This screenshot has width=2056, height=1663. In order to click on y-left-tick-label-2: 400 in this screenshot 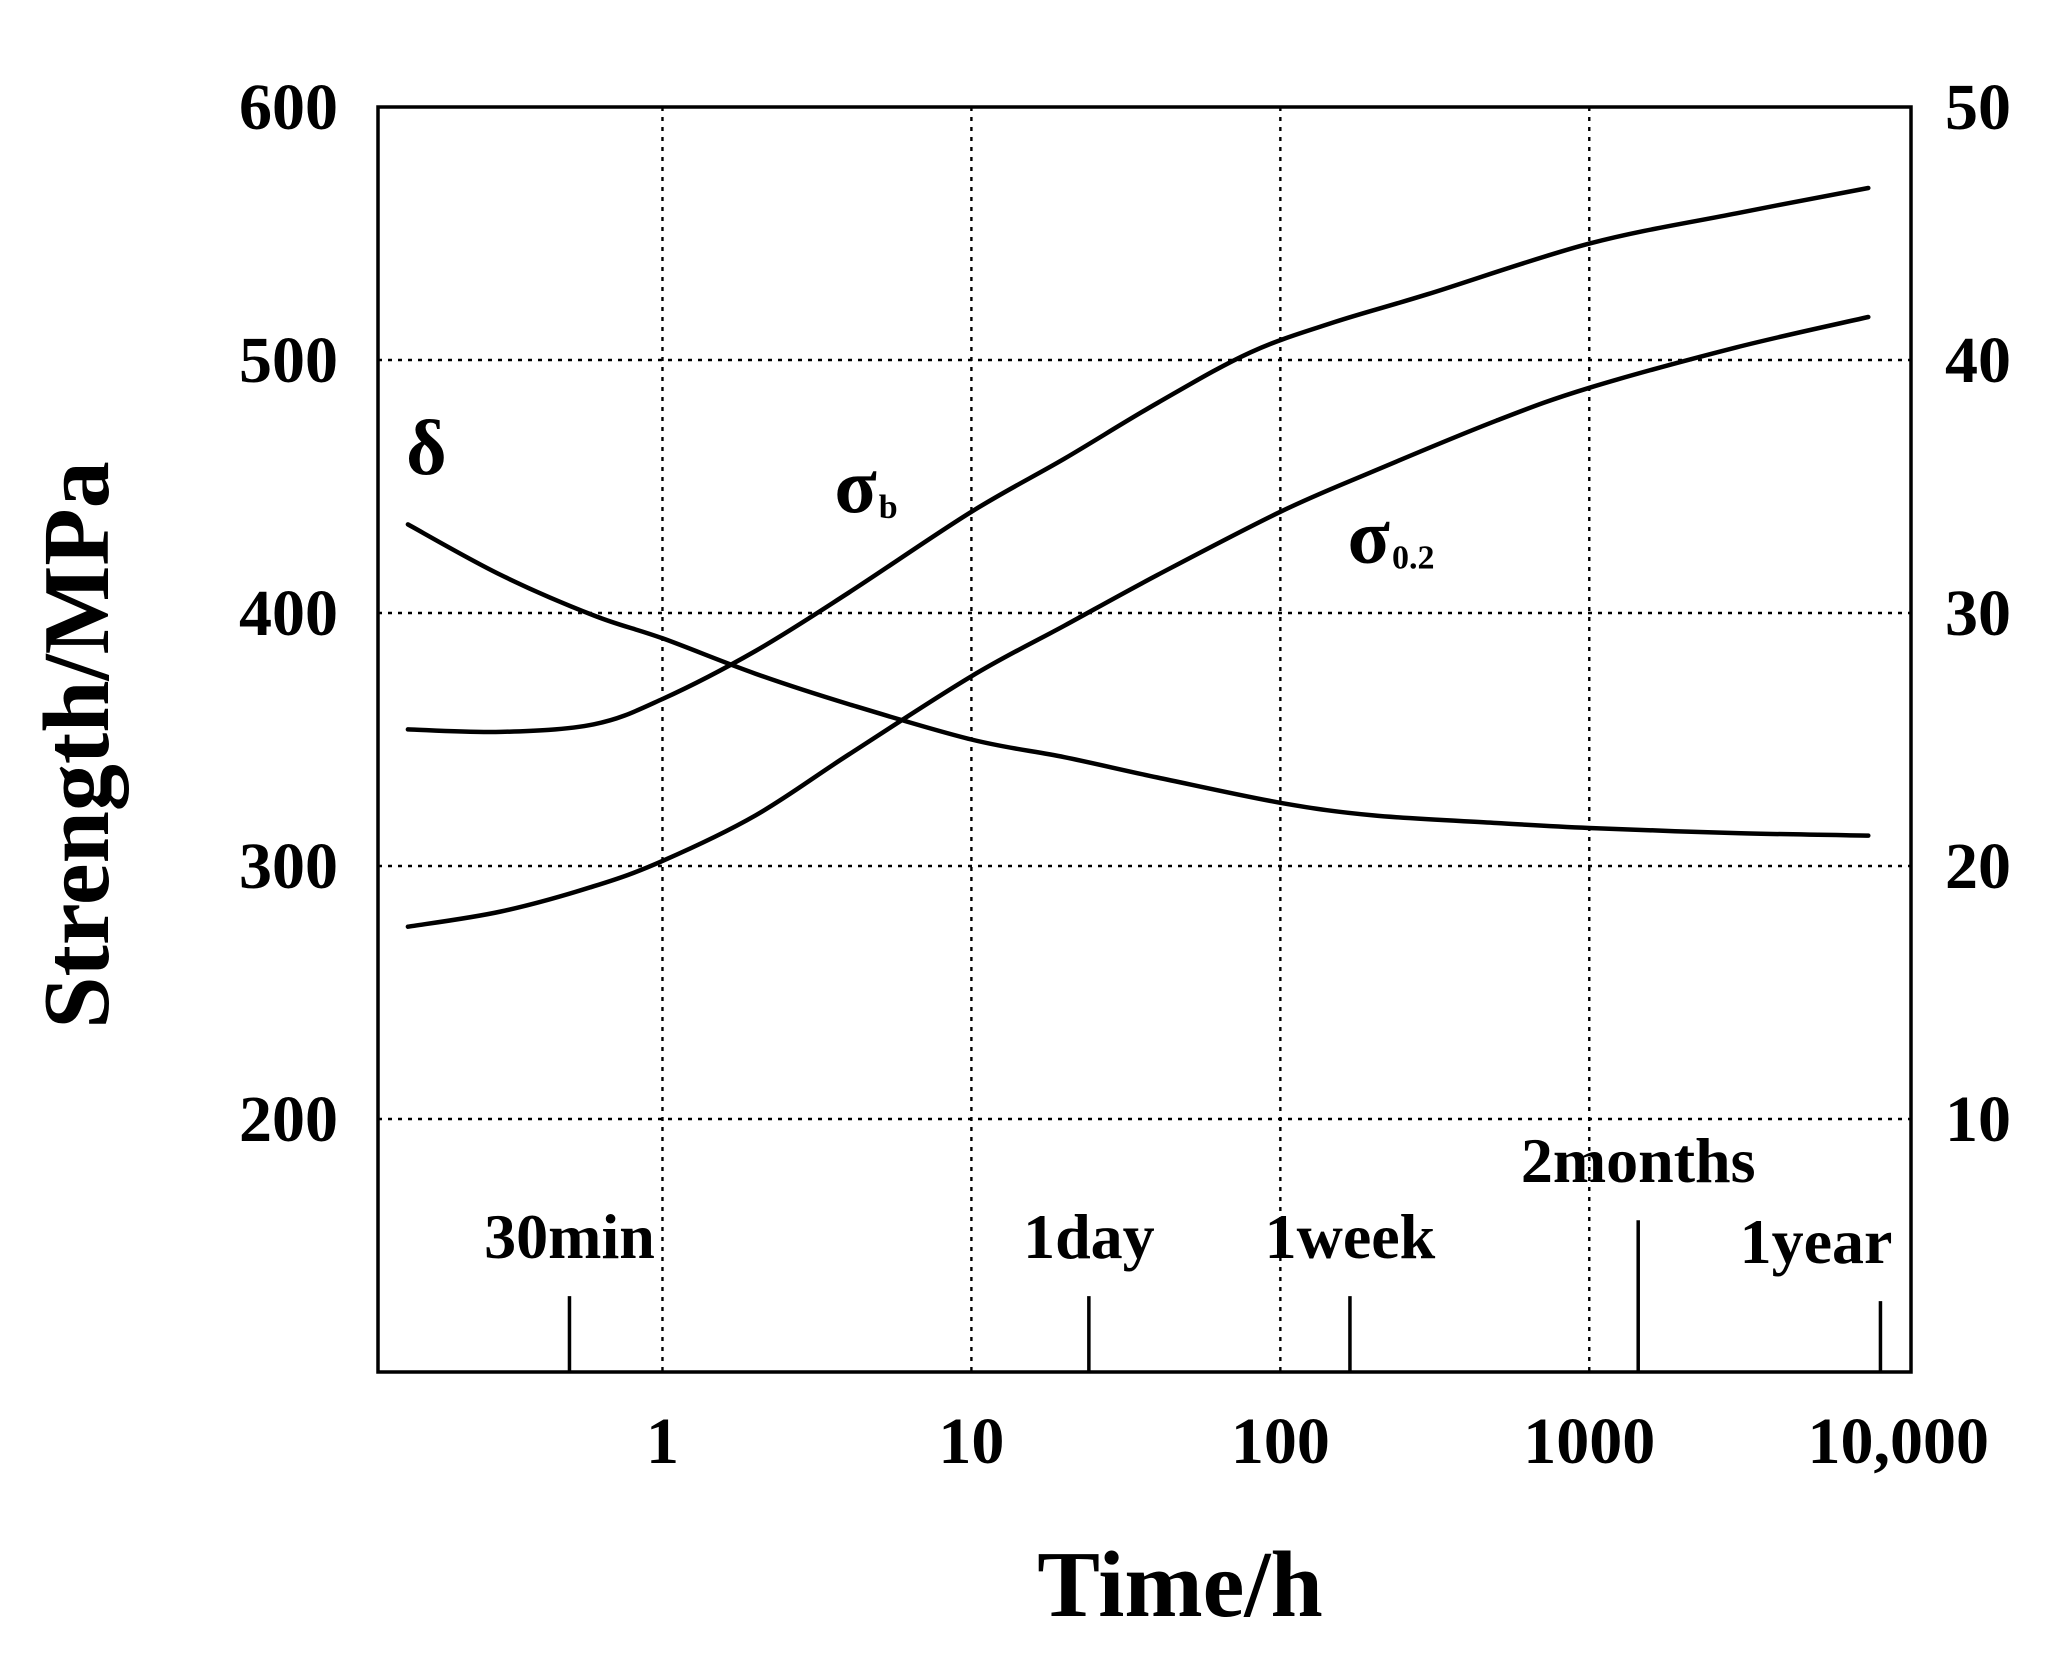, I will do `click(288, 613)`.